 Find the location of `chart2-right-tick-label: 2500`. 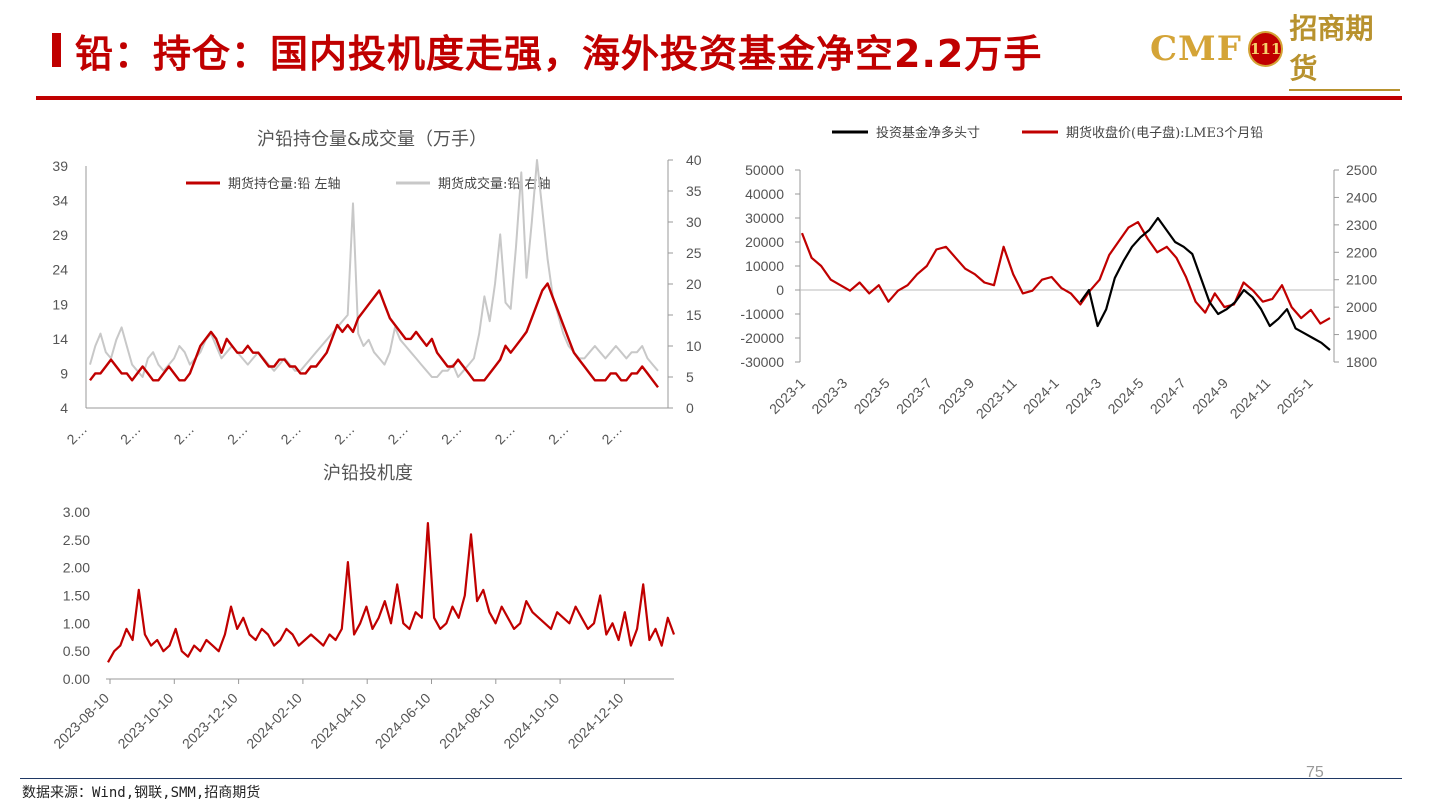

chart2-right-tick-label: 2500 is located at coordinates (1361, 170).